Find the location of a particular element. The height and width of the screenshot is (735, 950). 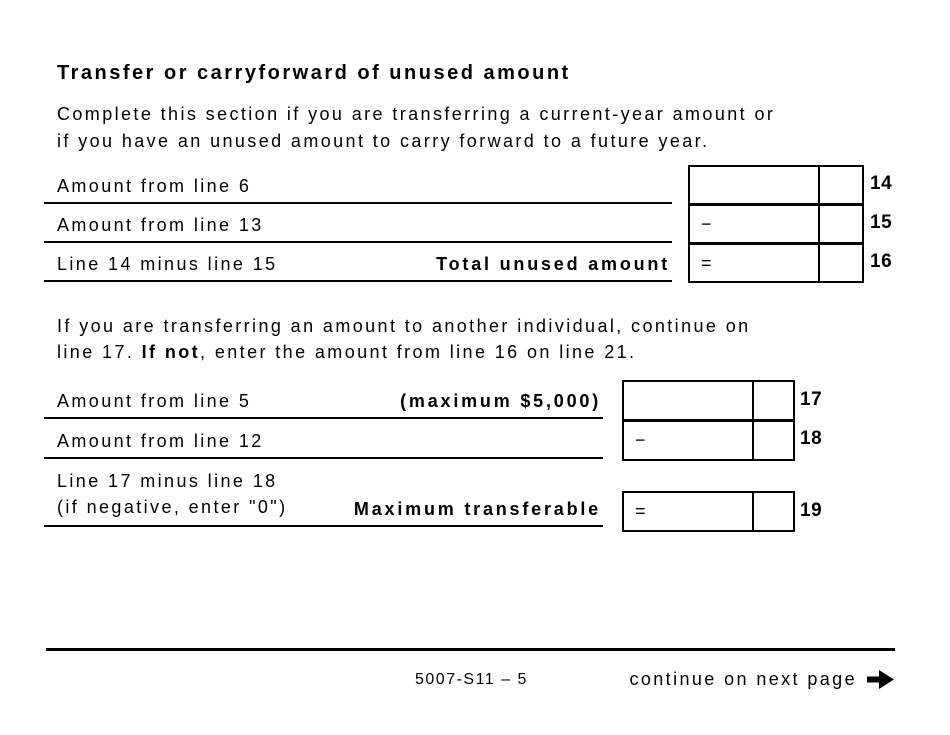

continue-on-next-page: continue on next page is located at coordinates (762, 679).